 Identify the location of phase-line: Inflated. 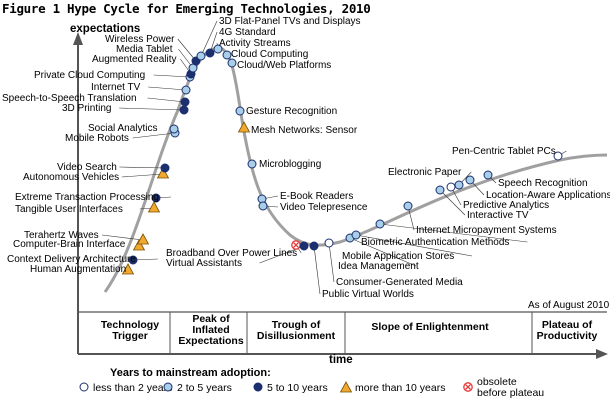
(210, 330).